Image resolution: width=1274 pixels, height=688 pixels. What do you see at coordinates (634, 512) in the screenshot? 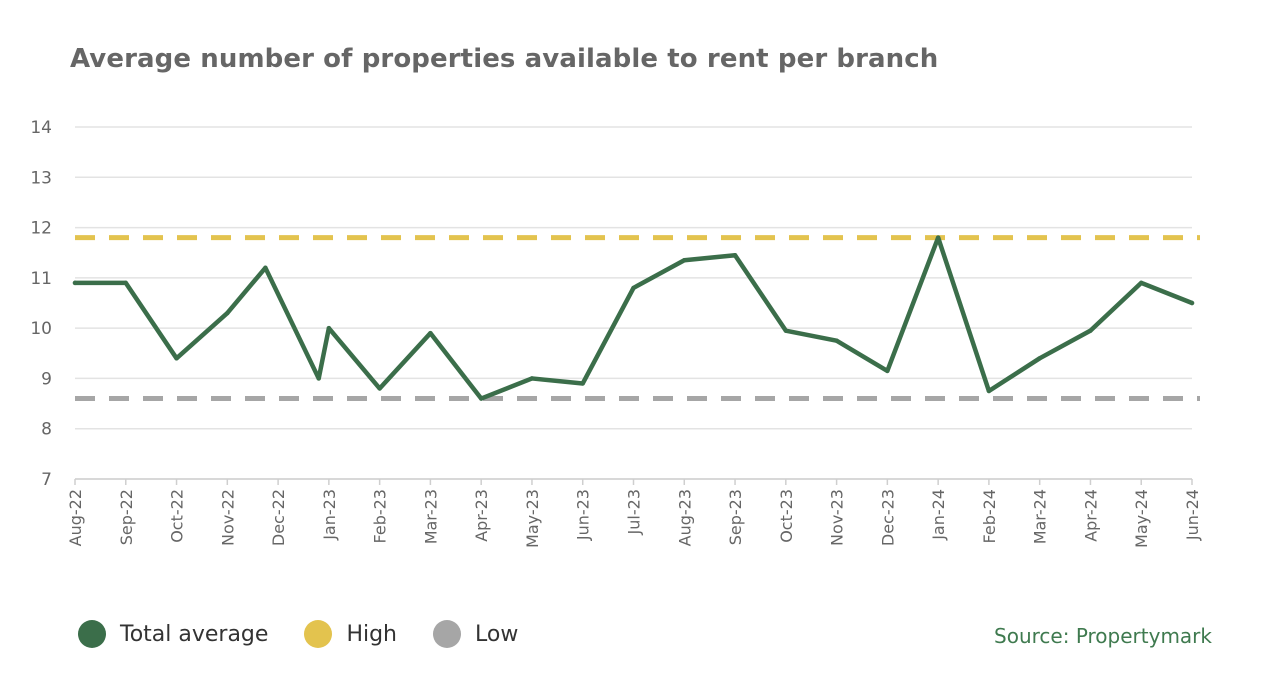
I see `x-tick-label: Jul-23` at bounding box center [634, 512].